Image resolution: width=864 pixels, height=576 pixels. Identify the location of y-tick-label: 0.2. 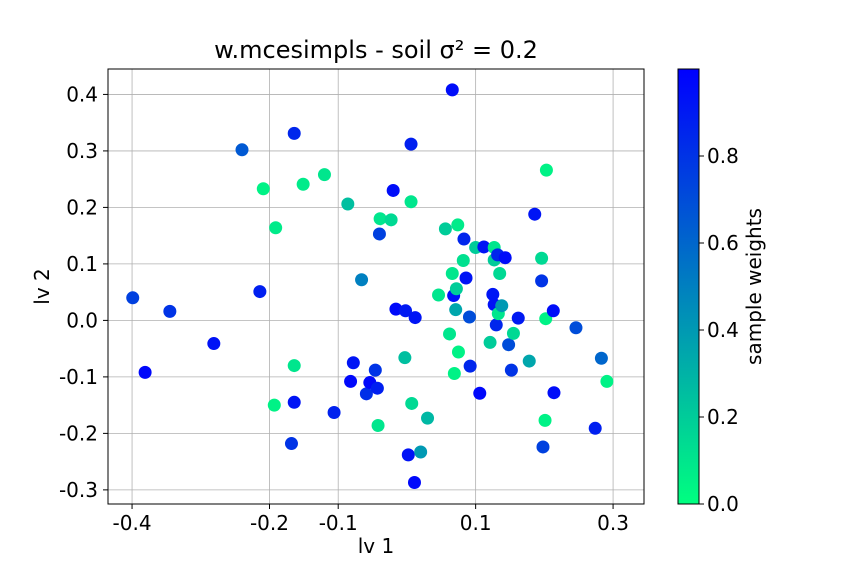
(82, 207).